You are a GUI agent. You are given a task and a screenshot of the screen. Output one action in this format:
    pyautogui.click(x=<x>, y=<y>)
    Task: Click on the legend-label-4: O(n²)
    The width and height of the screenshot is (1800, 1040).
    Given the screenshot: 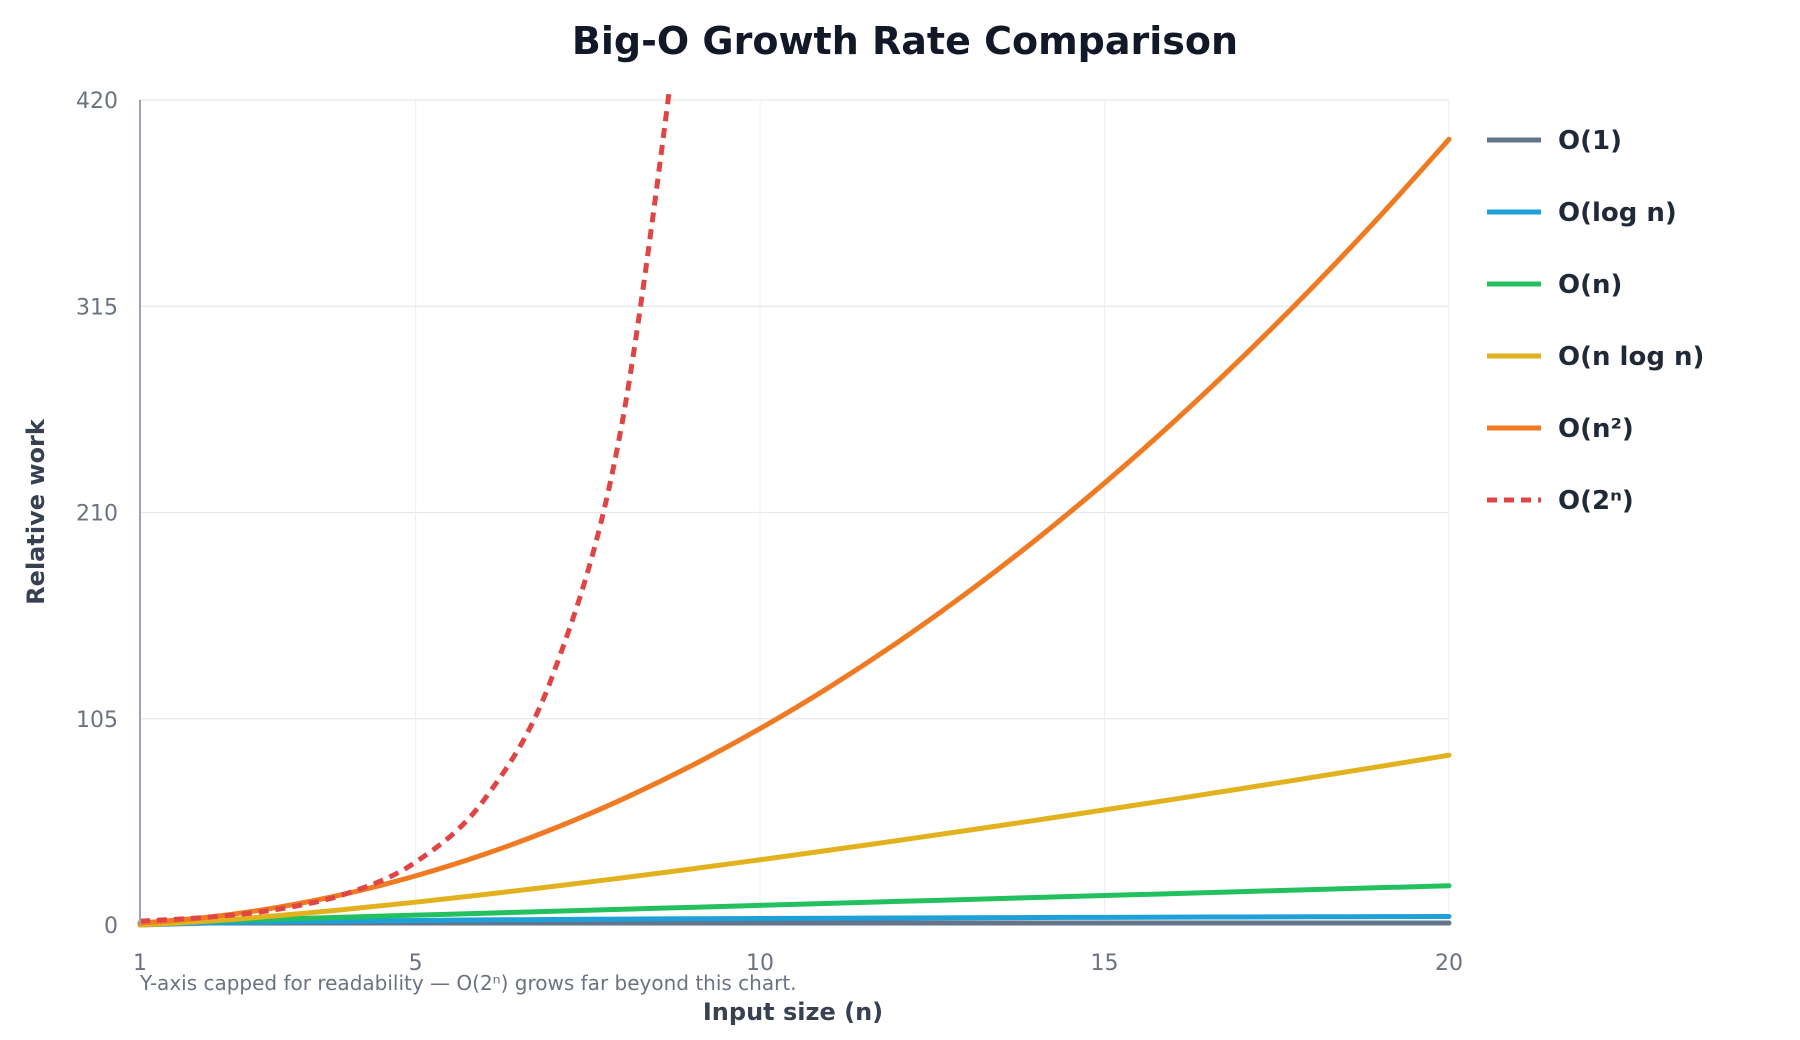 What is the action you would take?
    pyautogui.click(x=1596, y=429)
    